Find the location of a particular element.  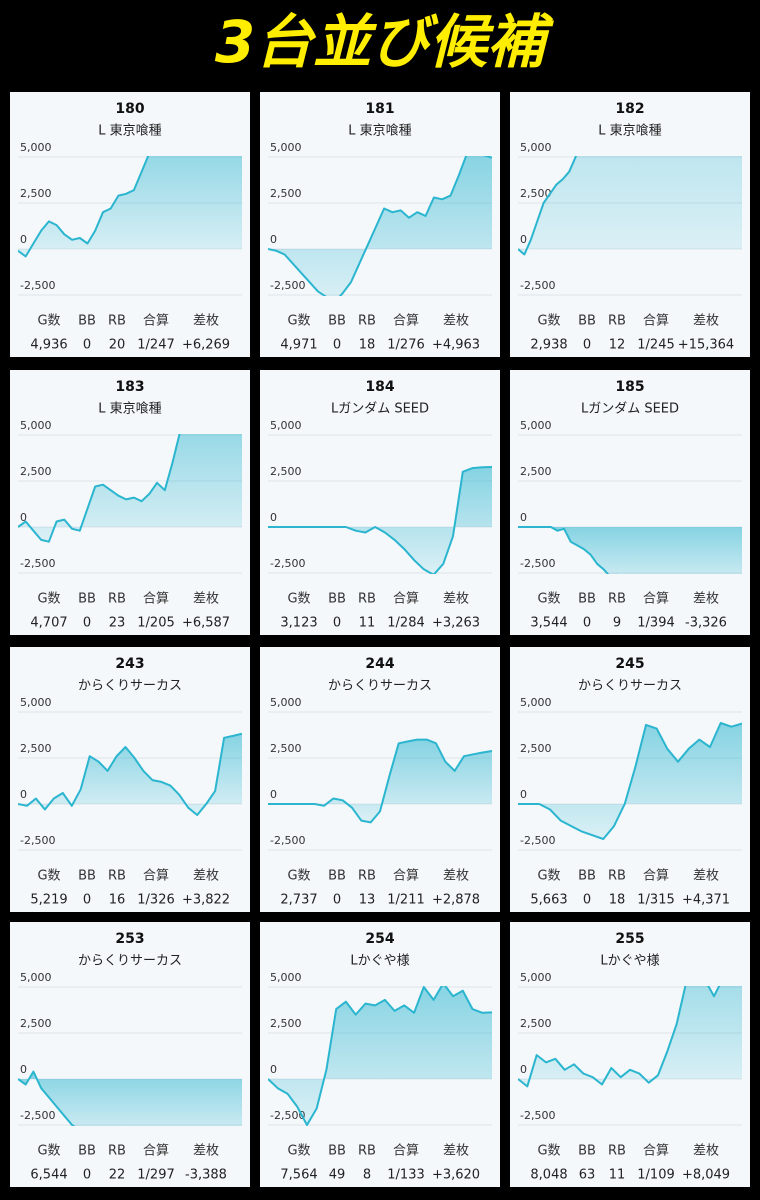

stat-value: 5,219 is located at coordinates (48, 900).